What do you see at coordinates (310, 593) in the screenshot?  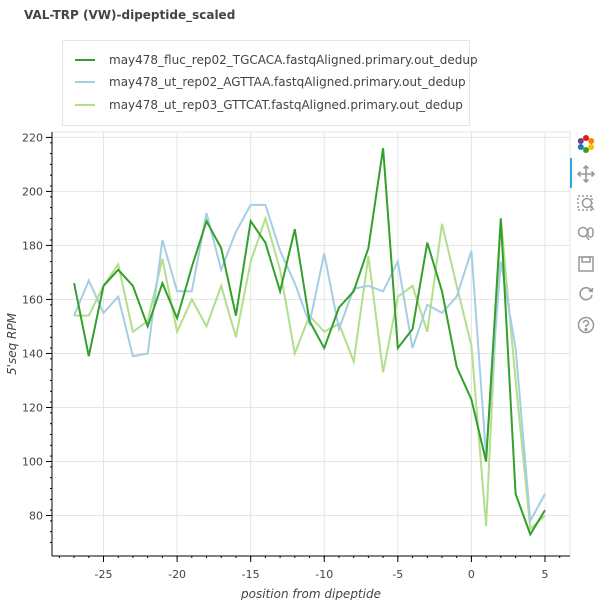 I see `x-axis-label: position from dipeptide` at bounding box center [310, 593].